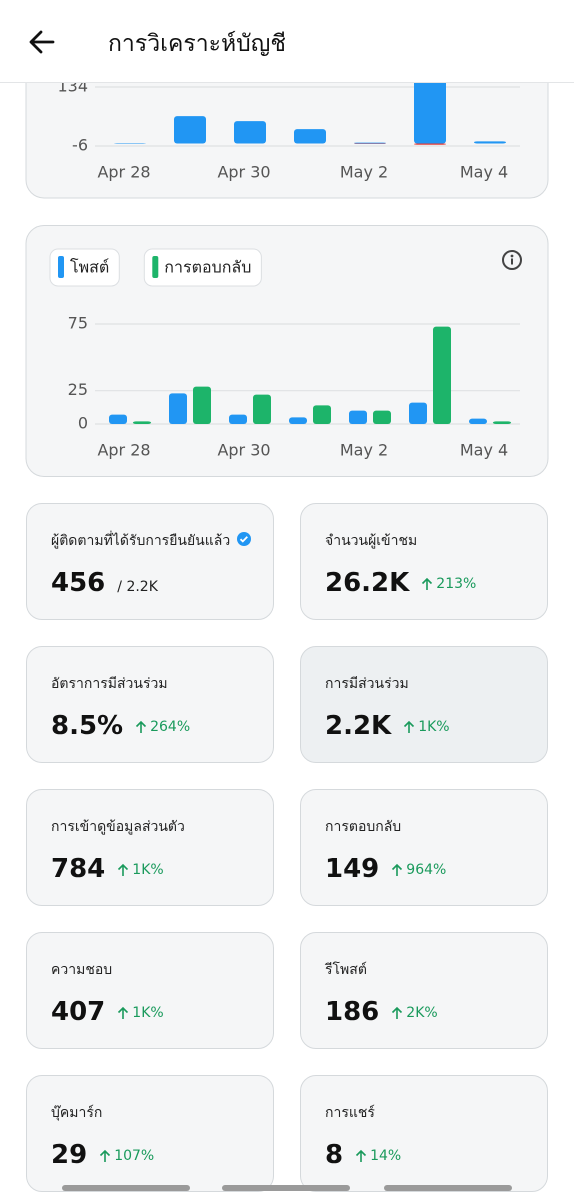  Describe the element at coordinates (367, 684) in the screenshot. I see `stat-label-text: การมีส่วนร่วม` at that location.